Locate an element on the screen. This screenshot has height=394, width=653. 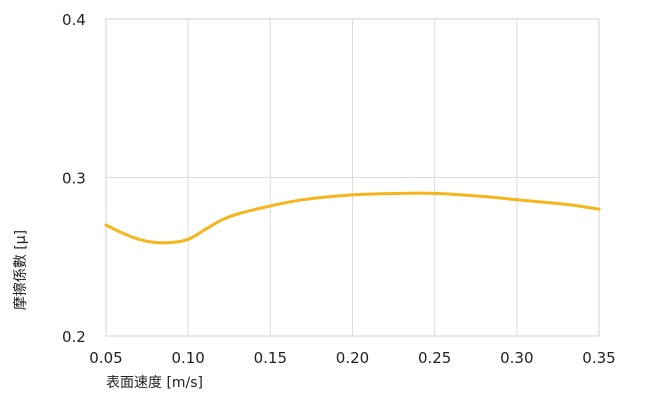
x-tick-labels: 0.05 0.10 0.15 0.20 0.25 0.30 0.35 is located at coordinates (352, 358).